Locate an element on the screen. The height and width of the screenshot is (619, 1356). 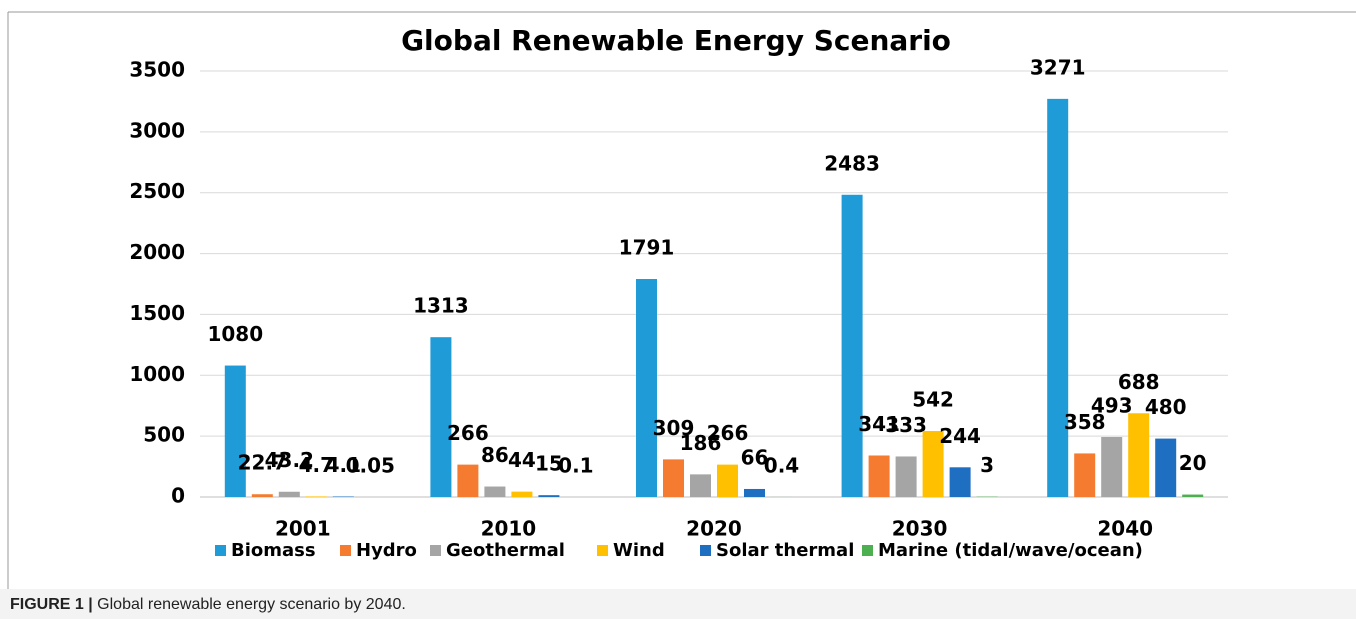
legend-label: Wind is located at coordinates (639, 550).